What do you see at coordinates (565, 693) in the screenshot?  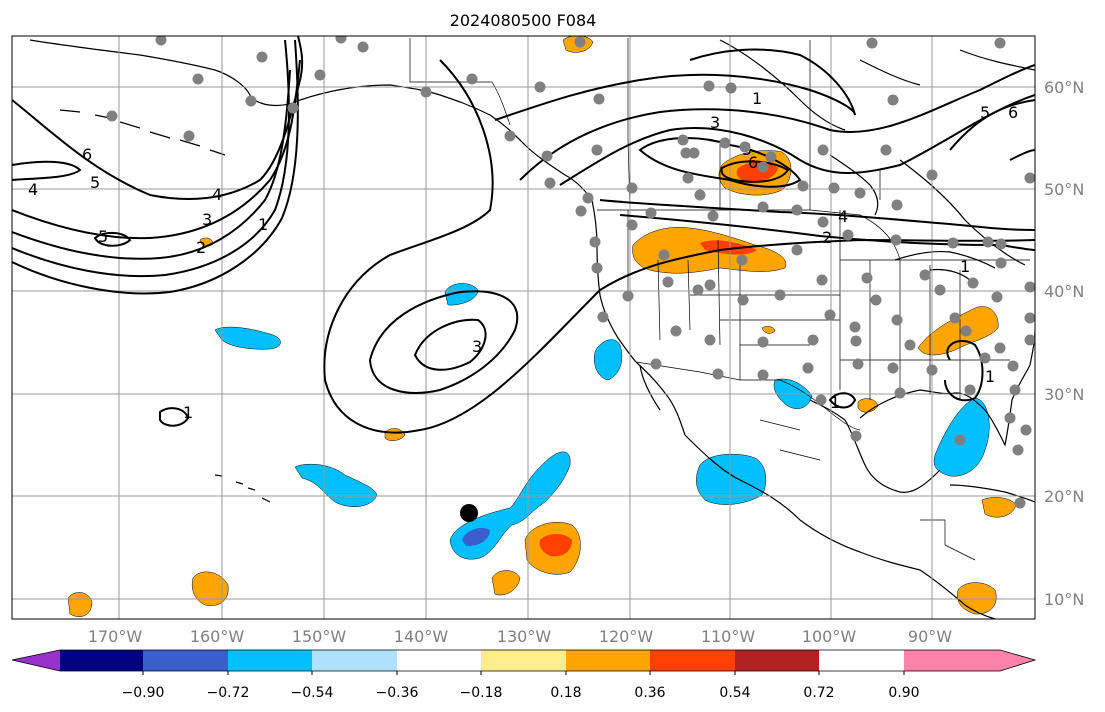 I see `colorbar-tick-label: 0.18` at bounding box center [565, 693].